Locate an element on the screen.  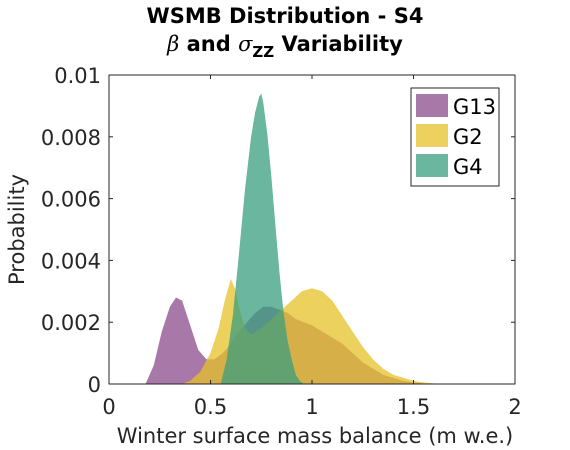
y-axis-label: Probability is located at coordinates (17, 229).